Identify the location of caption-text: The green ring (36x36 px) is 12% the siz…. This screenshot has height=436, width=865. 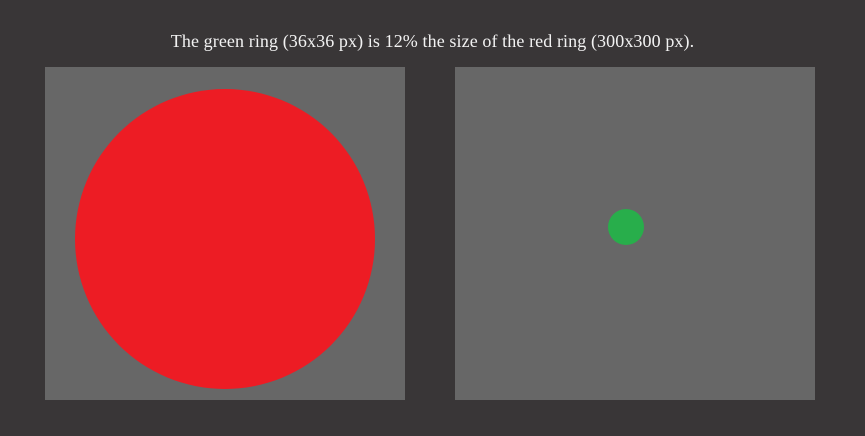
(432, 41).